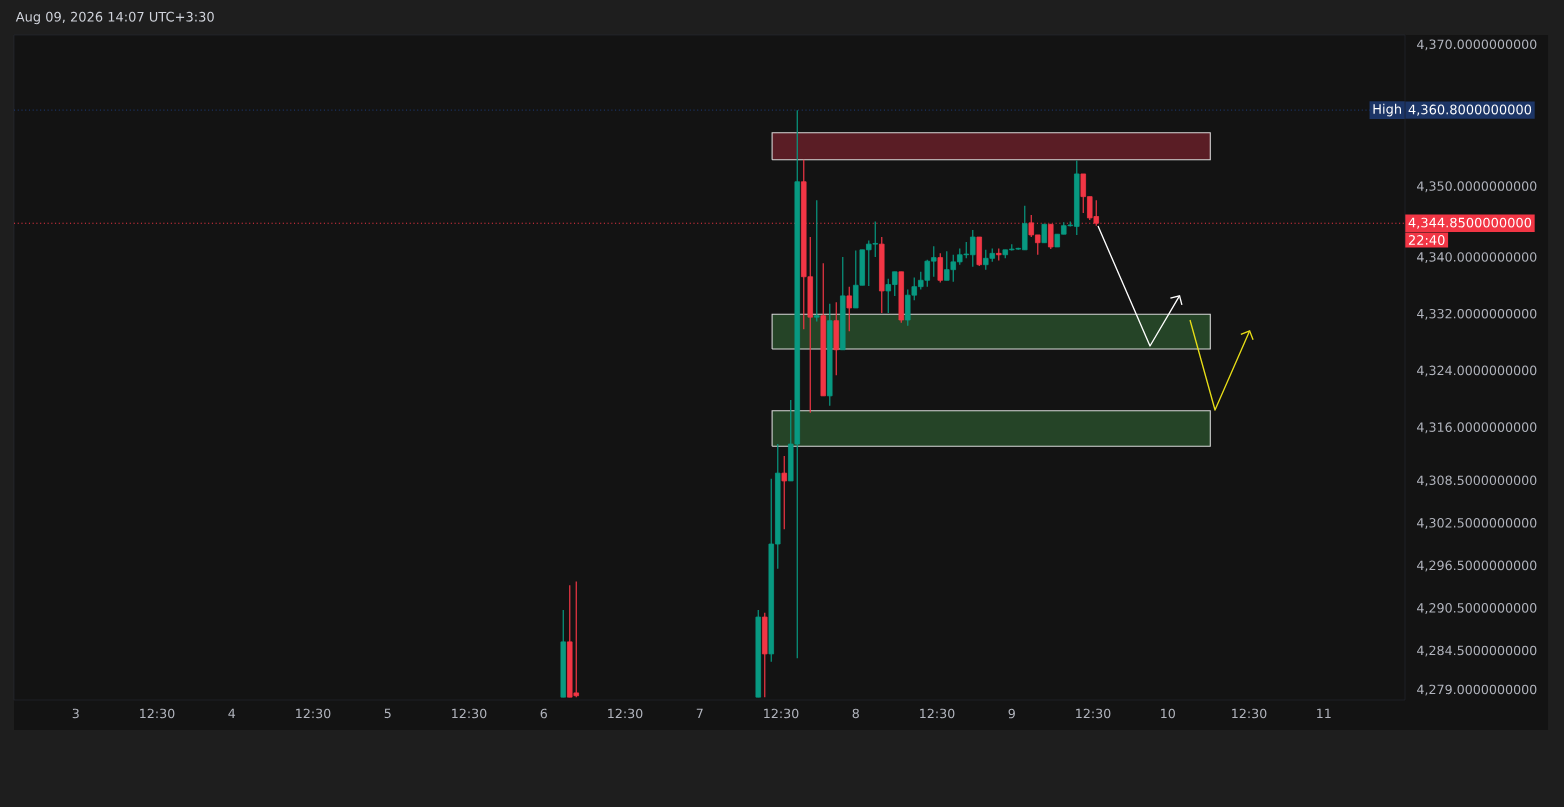 The width and height of the screenshot is (1564, 807). I want to click on y-tick-label: 4,302.5000000000, so click(1477, 523).